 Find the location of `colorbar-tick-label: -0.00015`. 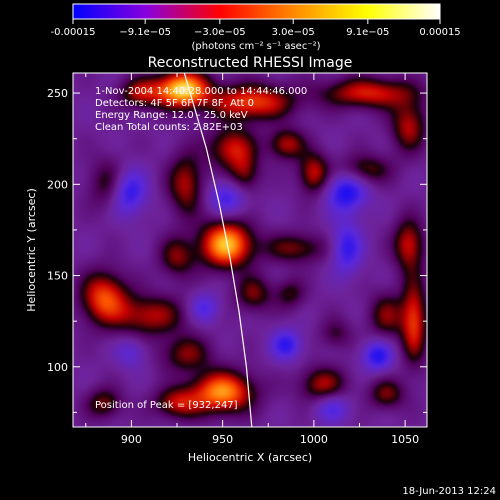

colorbar-tick-label: -0.00015 is located at coordinates (73, 32).